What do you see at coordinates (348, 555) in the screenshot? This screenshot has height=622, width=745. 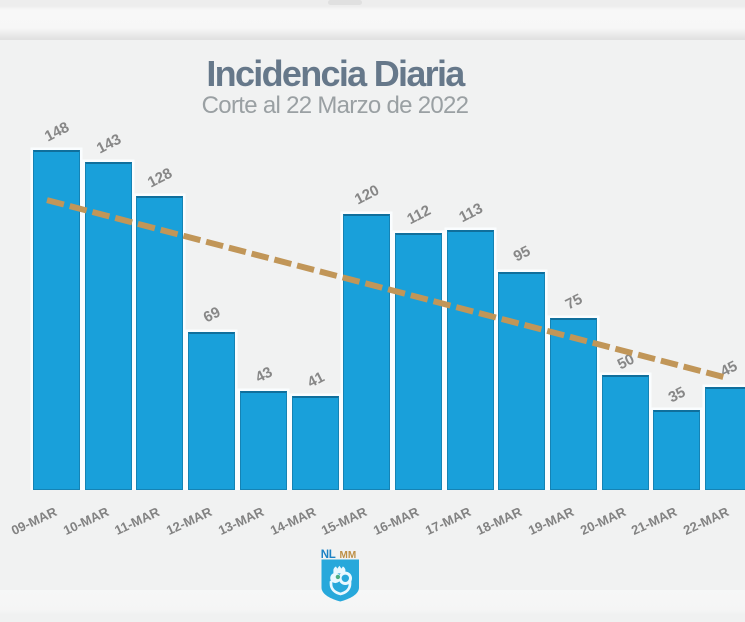 I see `svg-text: MM` at bounding box center [348, 555].